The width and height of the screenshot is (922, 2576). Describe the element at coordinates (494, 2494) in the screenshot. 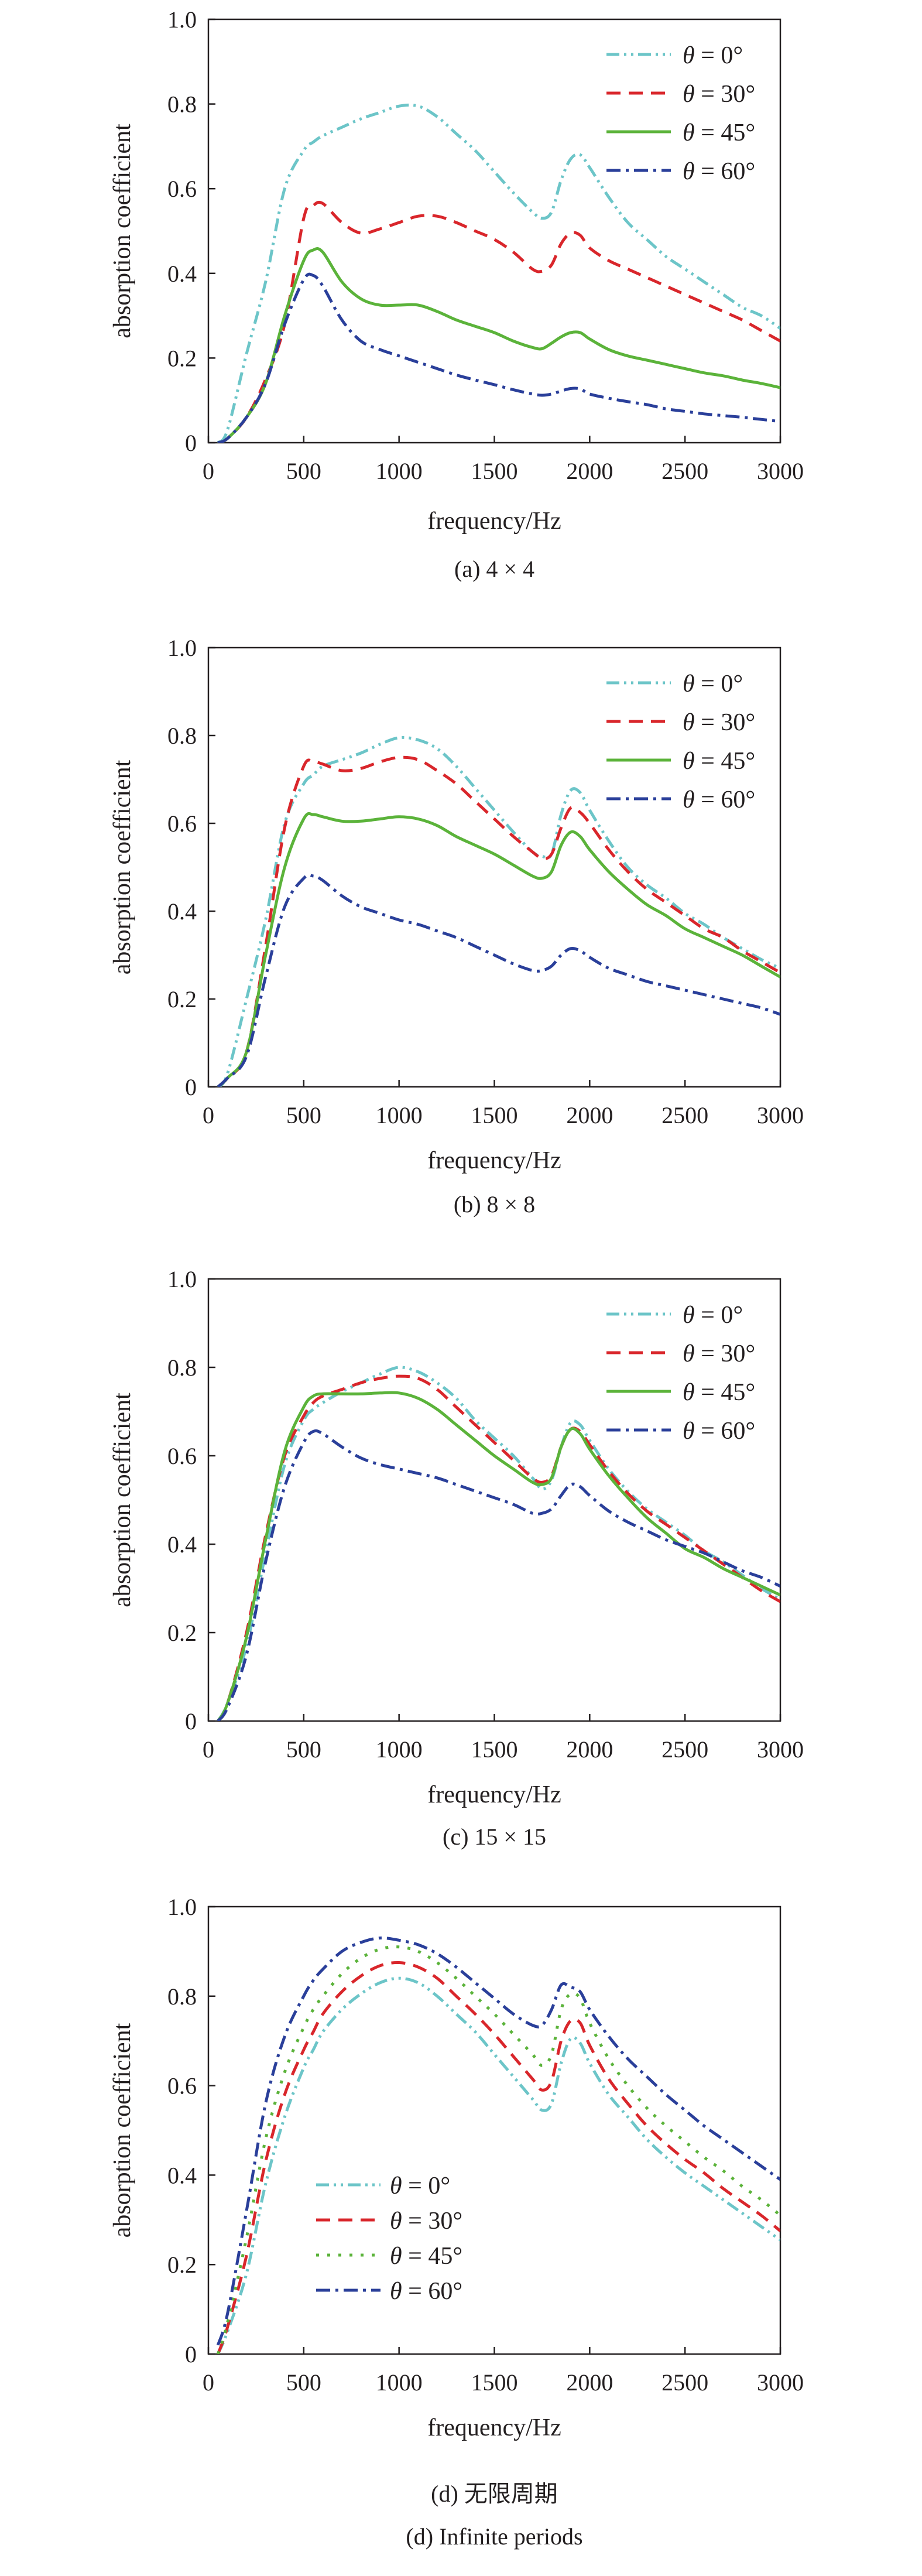

I see `chart-caption: (d) 无限周期` at that location.